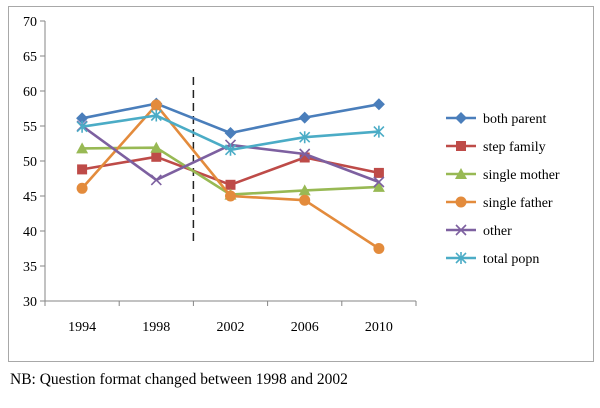 The image size is (600, 408). What do you see at coordinates (231, 327) in the screenshot?
I see `x-tick-label: 2002` at bounding box center [231, 327].